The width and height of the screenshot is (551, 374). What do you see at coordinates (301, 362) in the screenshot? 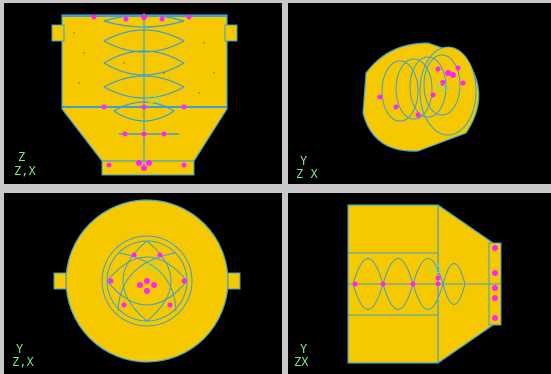
I see `axis-label-bottom: ZX` at bounding box center [301, 362].